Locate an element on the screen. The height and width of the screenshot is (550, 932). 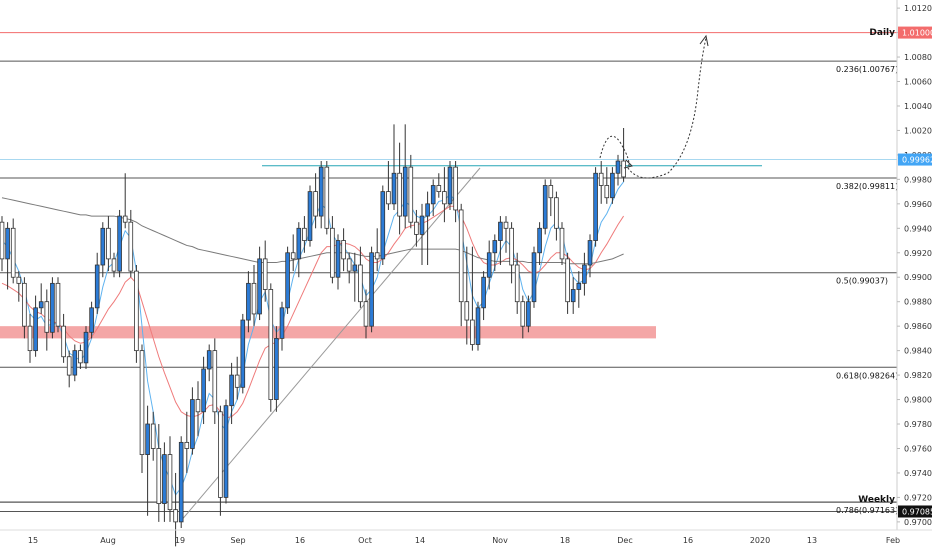
y-tick-label: 0.97000 is located at coordinates (918, 522).